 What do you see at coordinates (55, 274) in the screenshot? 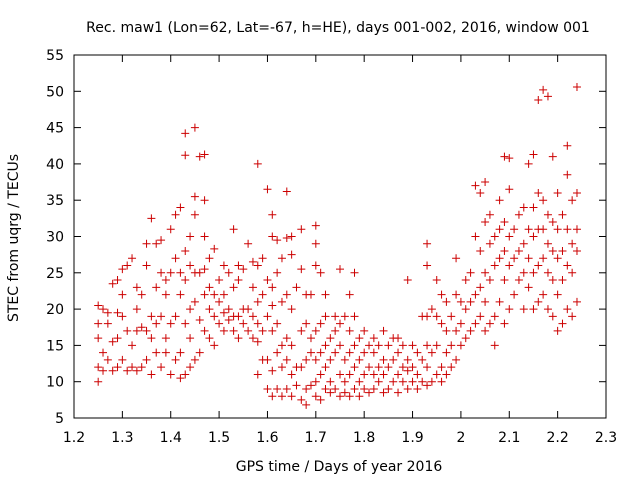
I see `y-tick-label: 25` at bounding box center [55, 274].